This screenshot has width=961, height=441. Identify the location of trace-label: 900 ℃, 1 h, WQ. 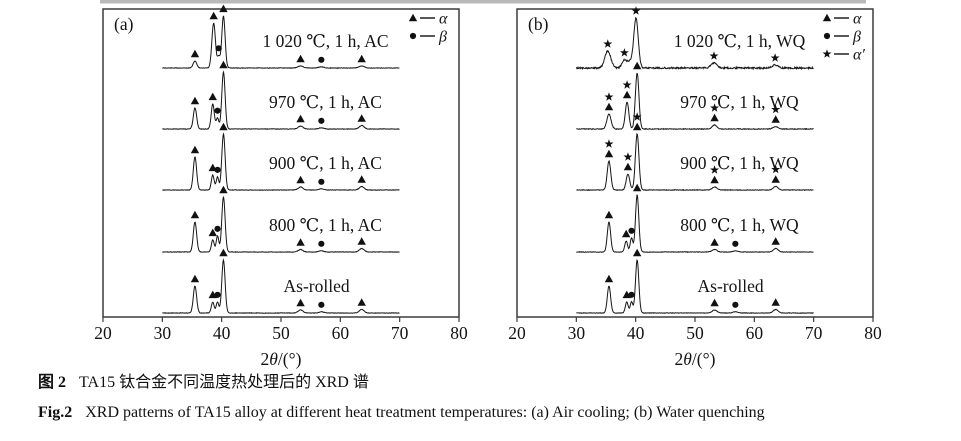
(739, 163).